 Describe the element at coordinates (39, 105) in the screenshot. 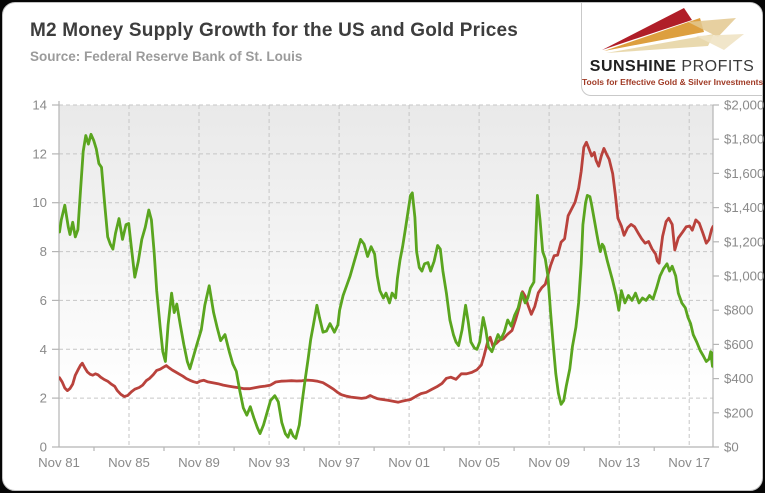

I see `y-left-tick-label: 14` at that location.